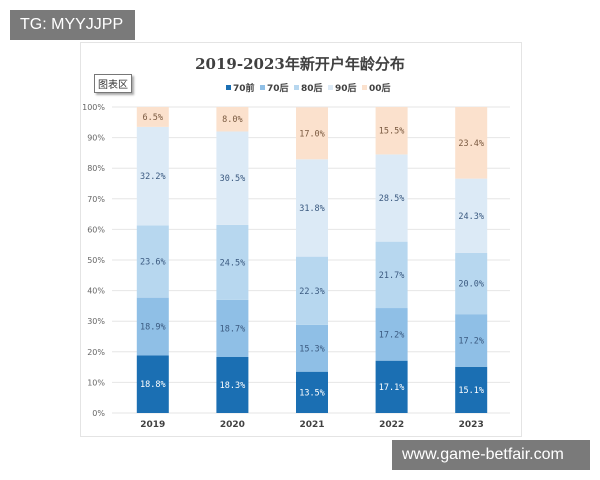  What do you see at coordinates (491, 455) in the screenshot?
I see `site-watermark: www.game-betfair.com` at bounding box center [491, 455].